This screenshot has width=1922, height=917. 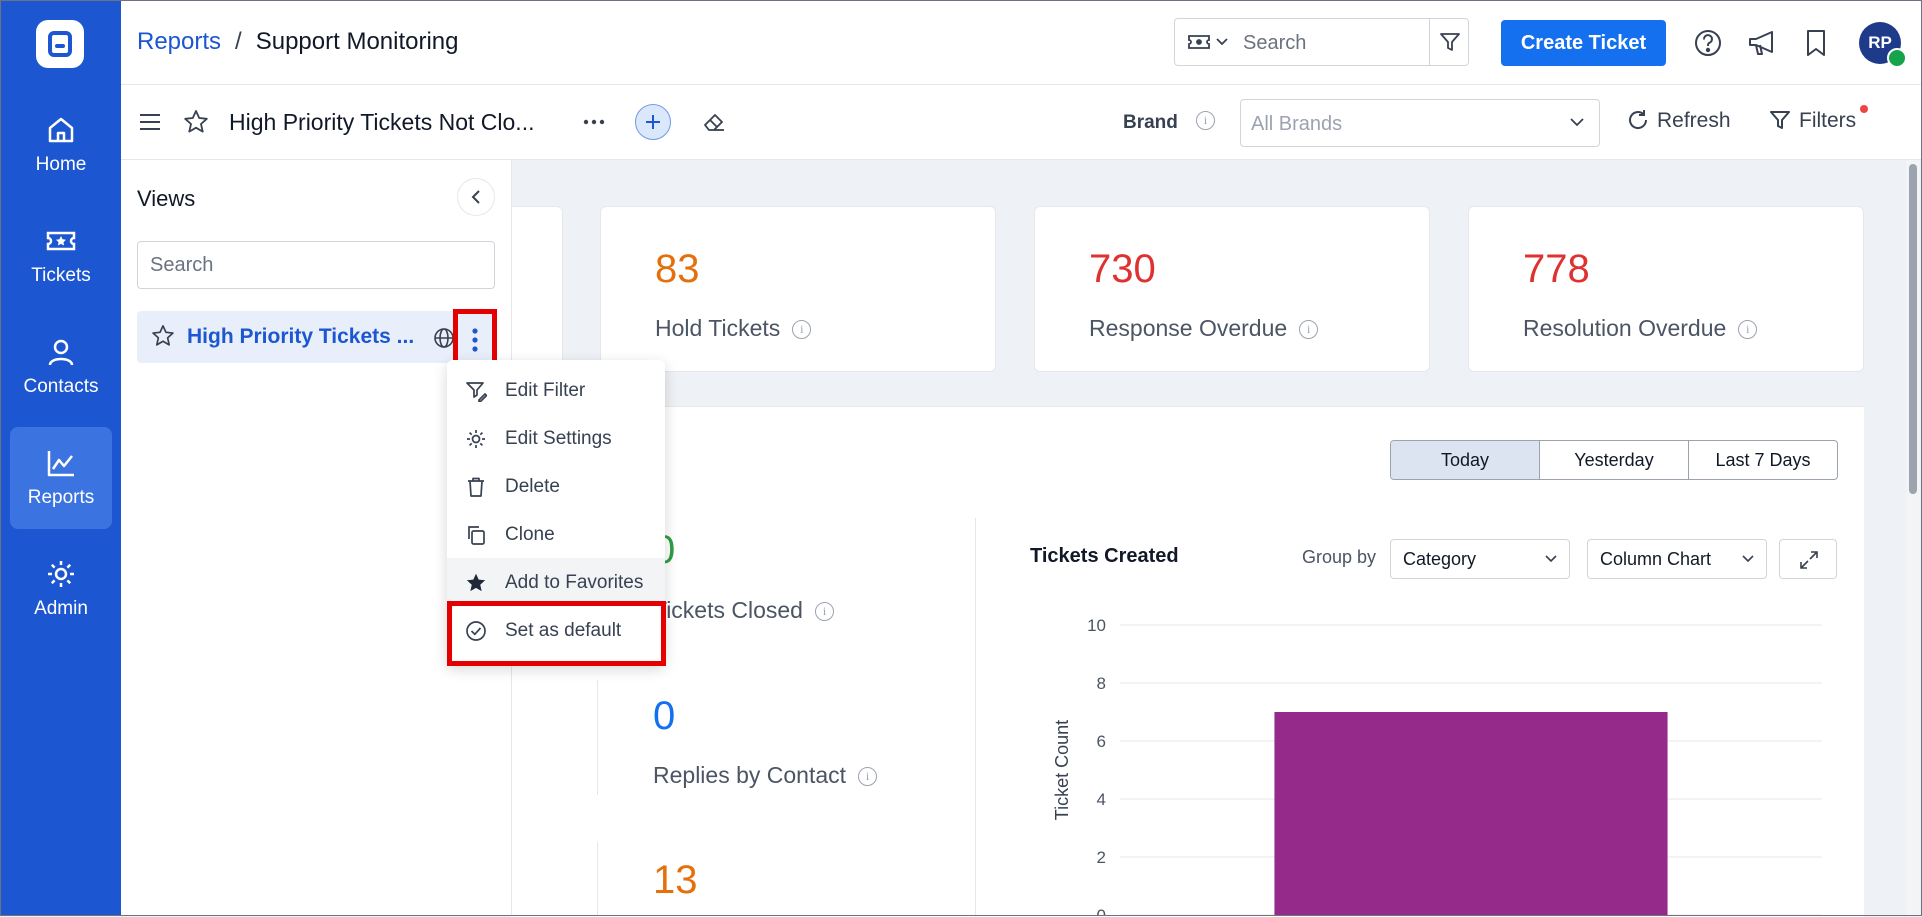 What do you see at coordinates (1101, 857) in the screenshot?
I see `y-tick-label: 2` at bounding box center [1101, 857].